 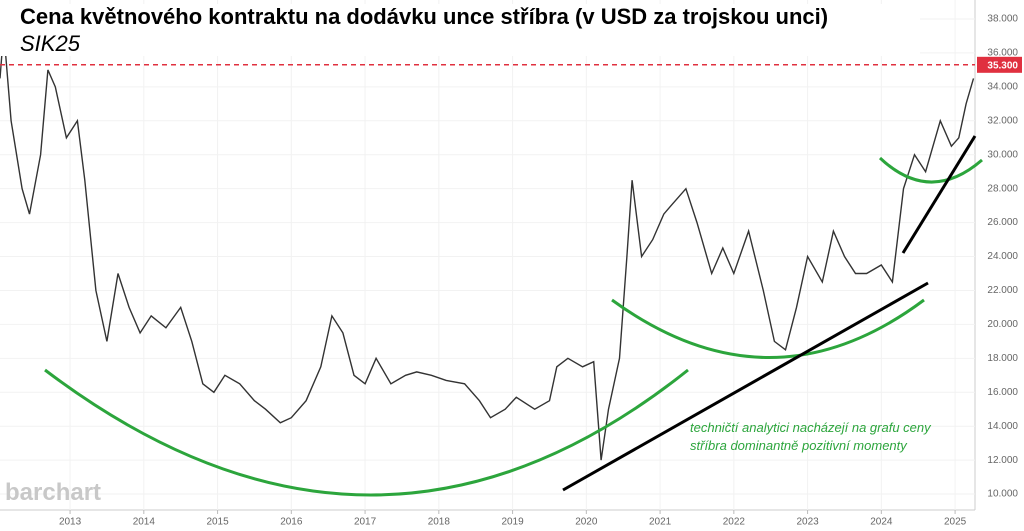 What do you see at coordinates (1002, 324) in the screenshot?
I see `y-tick-label: 20.000` at bounding box center [1002, 324].